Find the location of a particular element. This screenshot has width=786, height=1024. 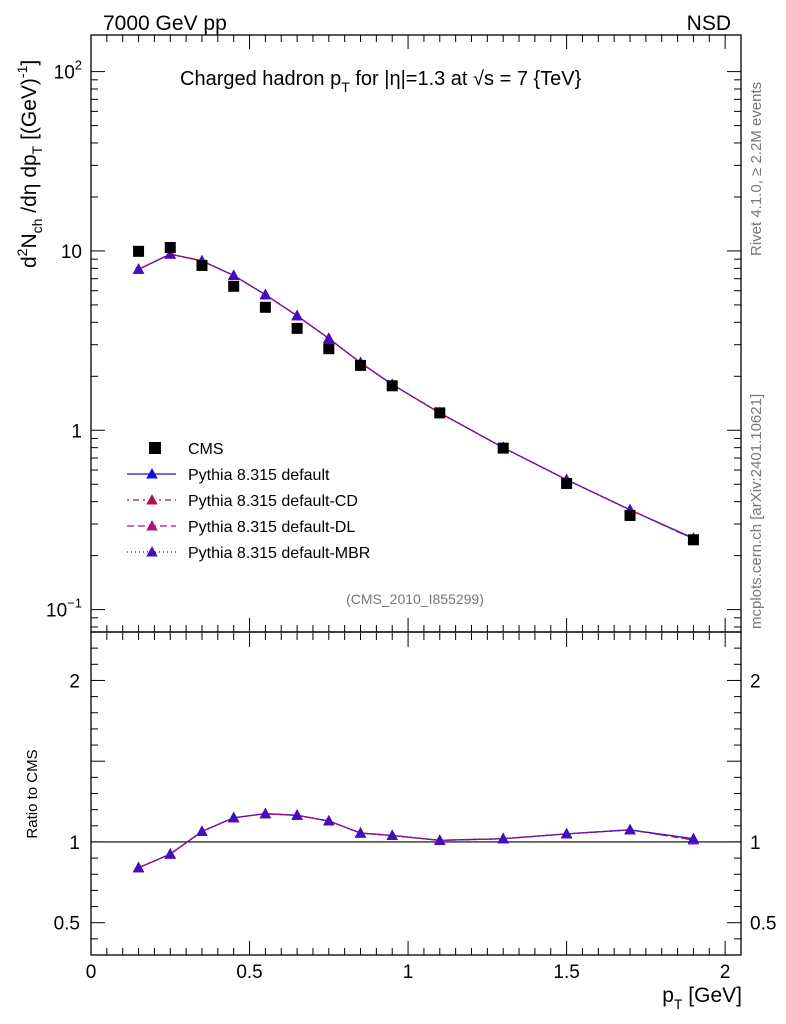

main-y-axis-label: d2Nch /dη dpT [(GeV)-1] is located at coordinates (29, 164).